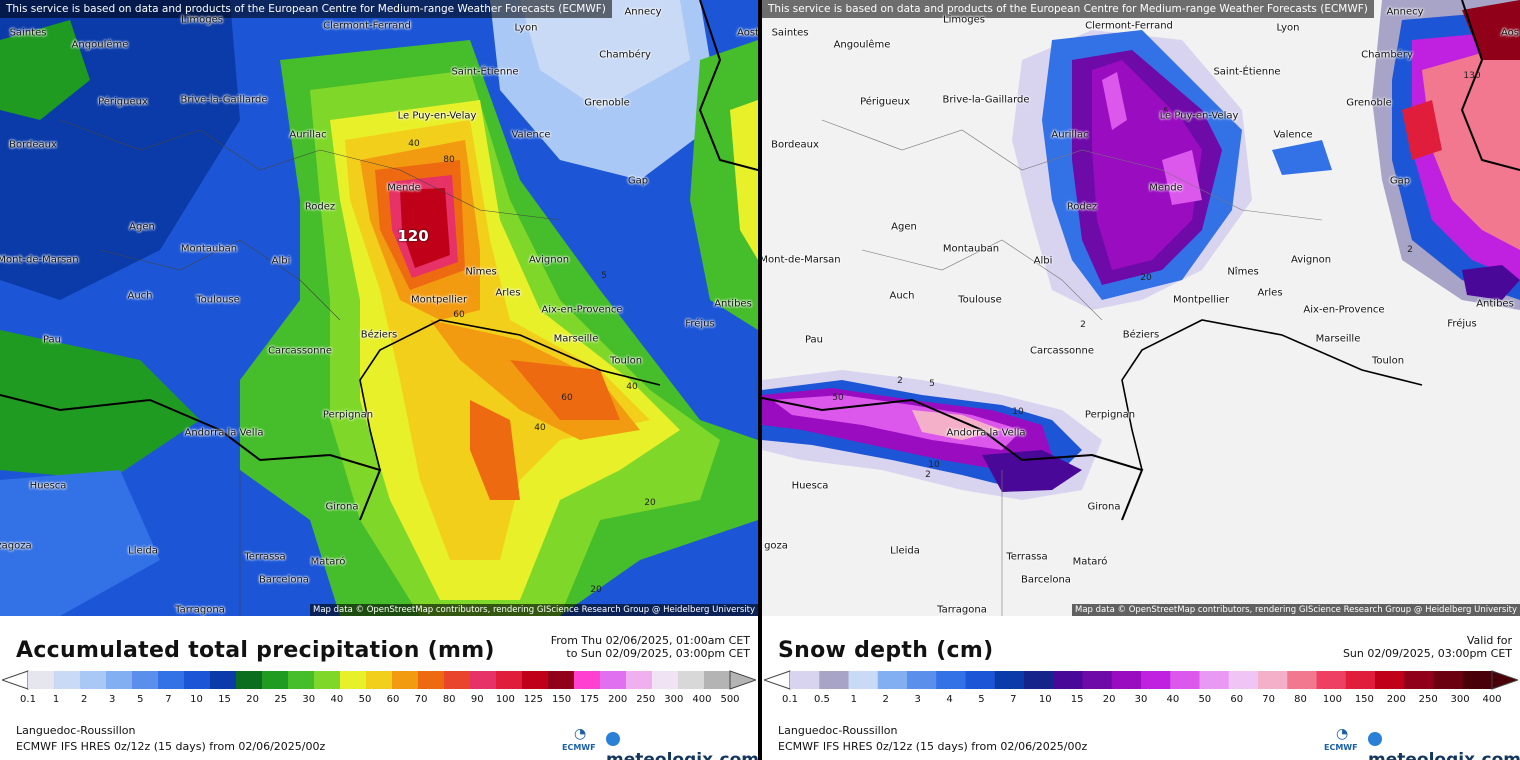 The width and height of the screenshot is (1520, 760). I want to click on scale-tick-label: 50, so click(1205, 699).